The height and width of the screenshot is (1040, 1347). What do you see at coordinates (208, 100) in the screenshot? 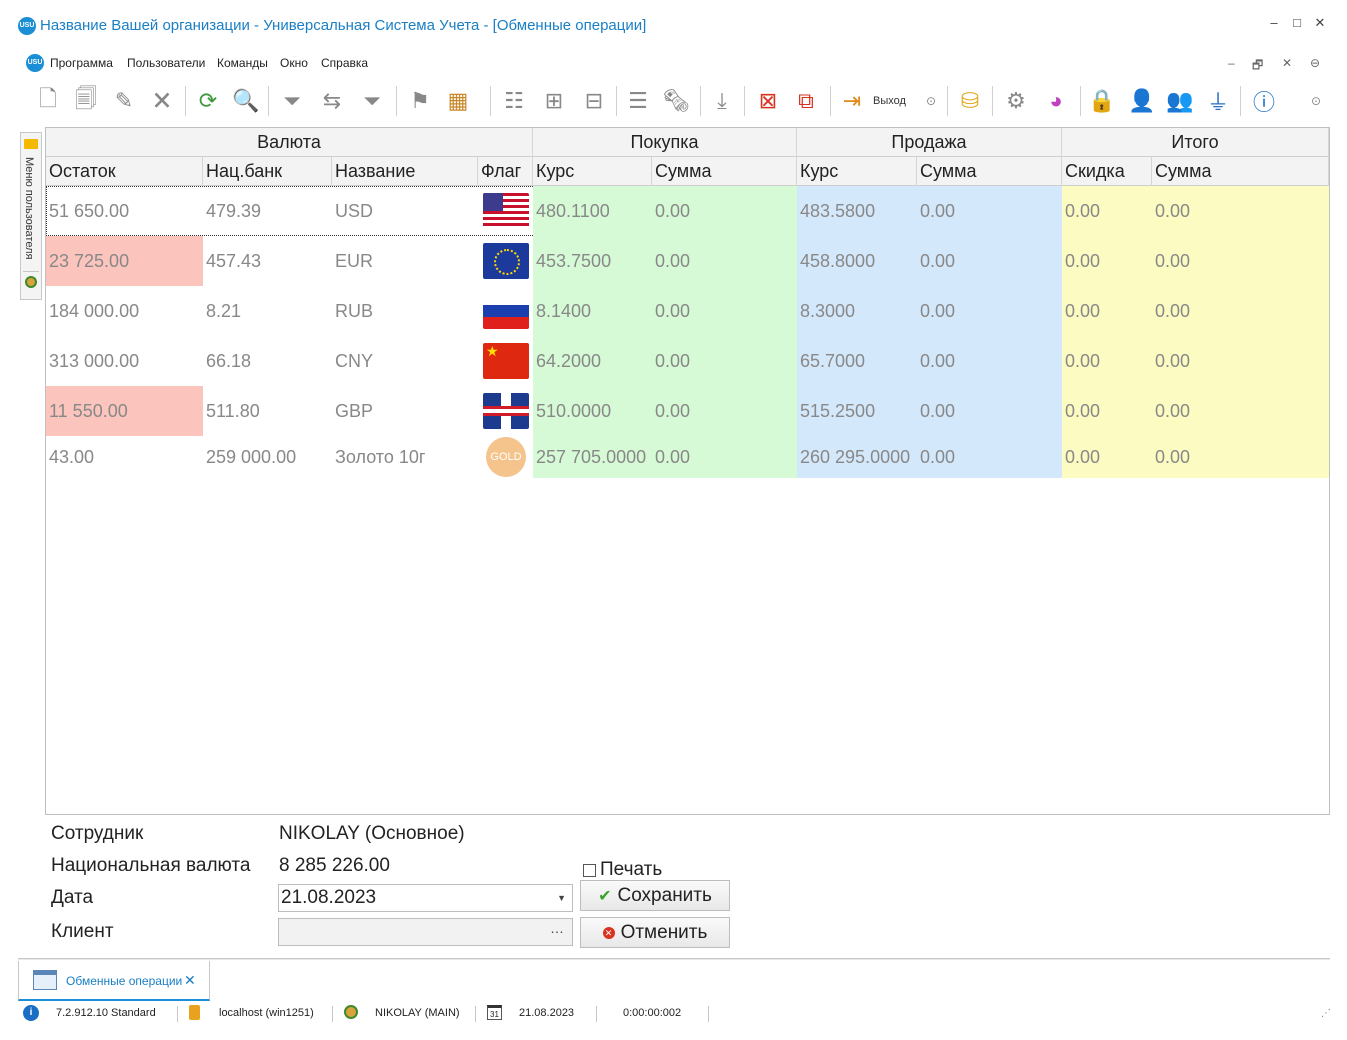
I see `refresh-icon: ⟳` at bounding box center [208, 100].